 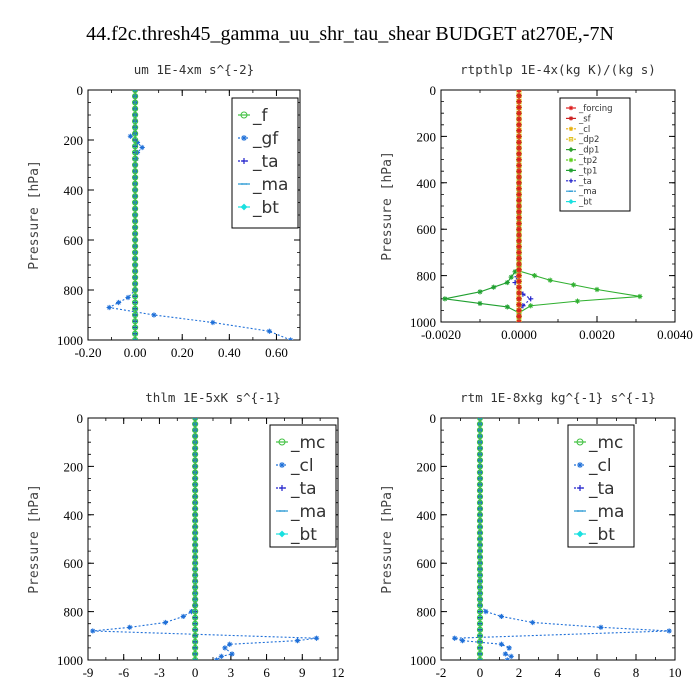 What do you see at coordinates (194, 69) in the screenshot?
I see `panel-title: um 1E-4xm s^{-2}` at bounding box center [194, 69].